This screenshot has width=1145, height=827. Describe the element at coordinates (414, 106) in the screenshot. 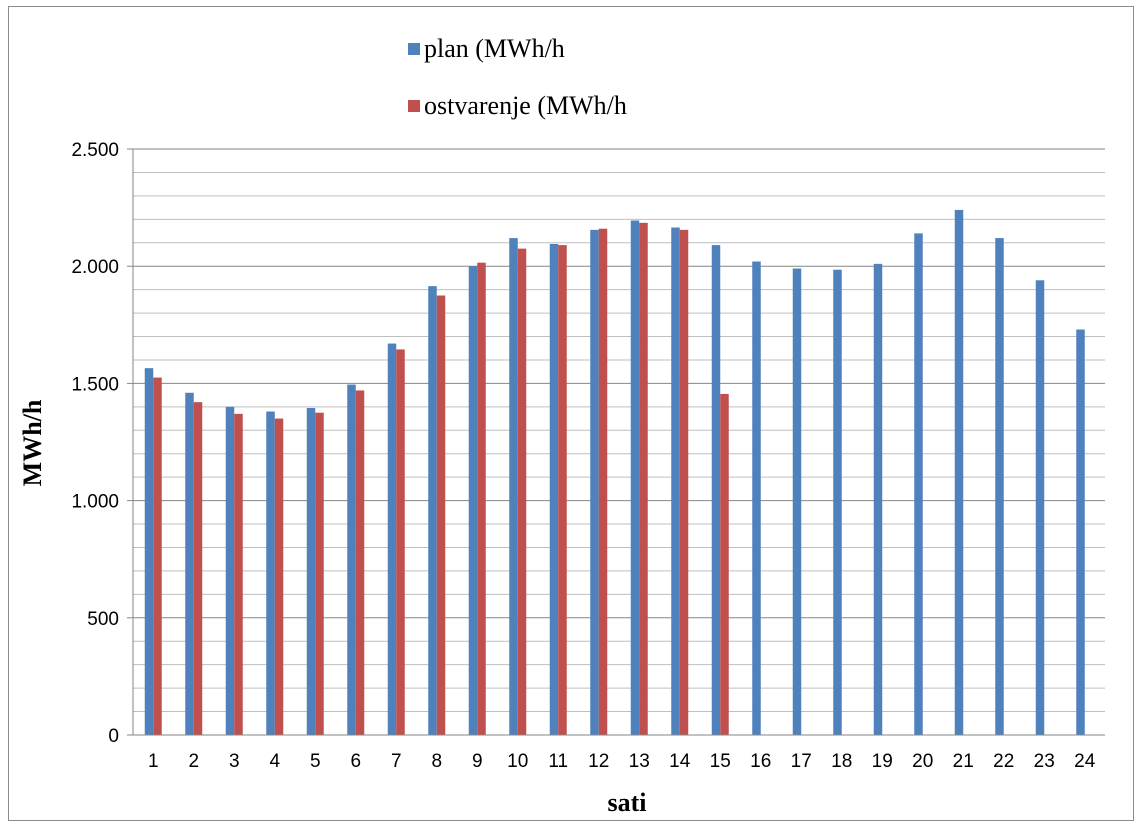

I see `legend-swatch-ostvarenje` at that location.